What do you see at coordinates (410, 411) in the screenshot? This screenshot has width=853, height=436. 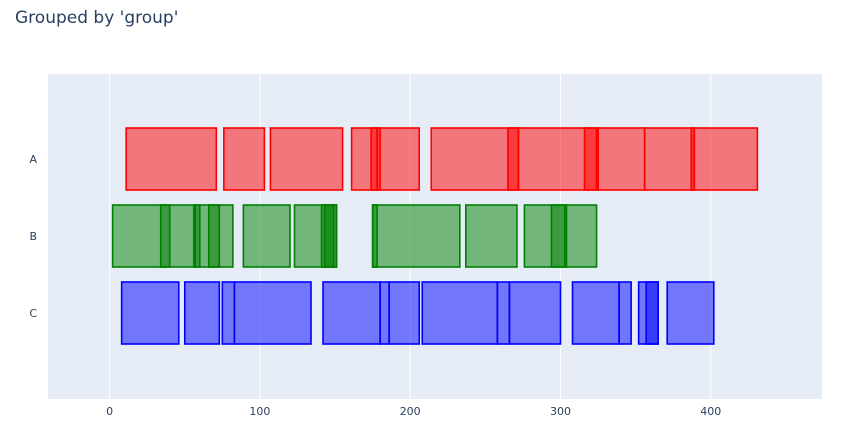 I see `x-tick-label: 200` at bounding box center [410, 411].